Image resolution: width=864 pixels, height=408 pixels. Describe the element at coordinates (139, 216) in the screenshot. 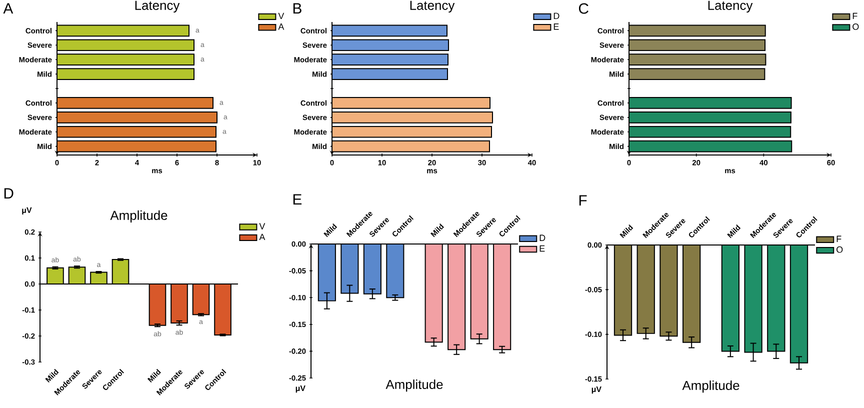

I see `chart-title: Amplitude` at that location.